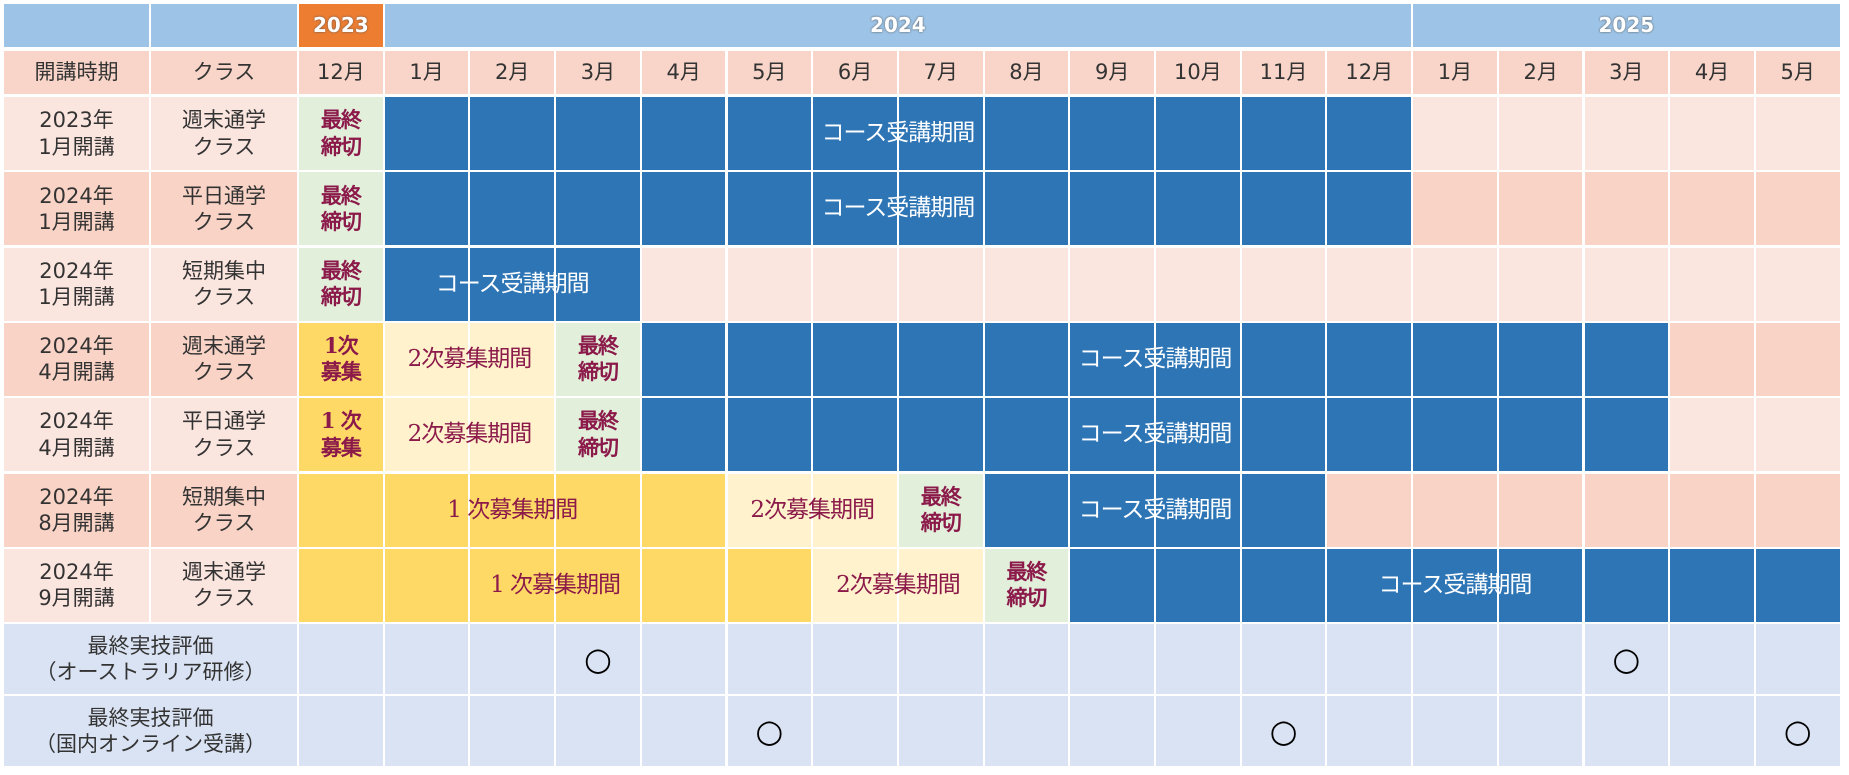 This screenshot has height=775, width=1849. Describe the element at coordinates (1112, 72) in the screenshot. I see `month-header: 9月` at that location.